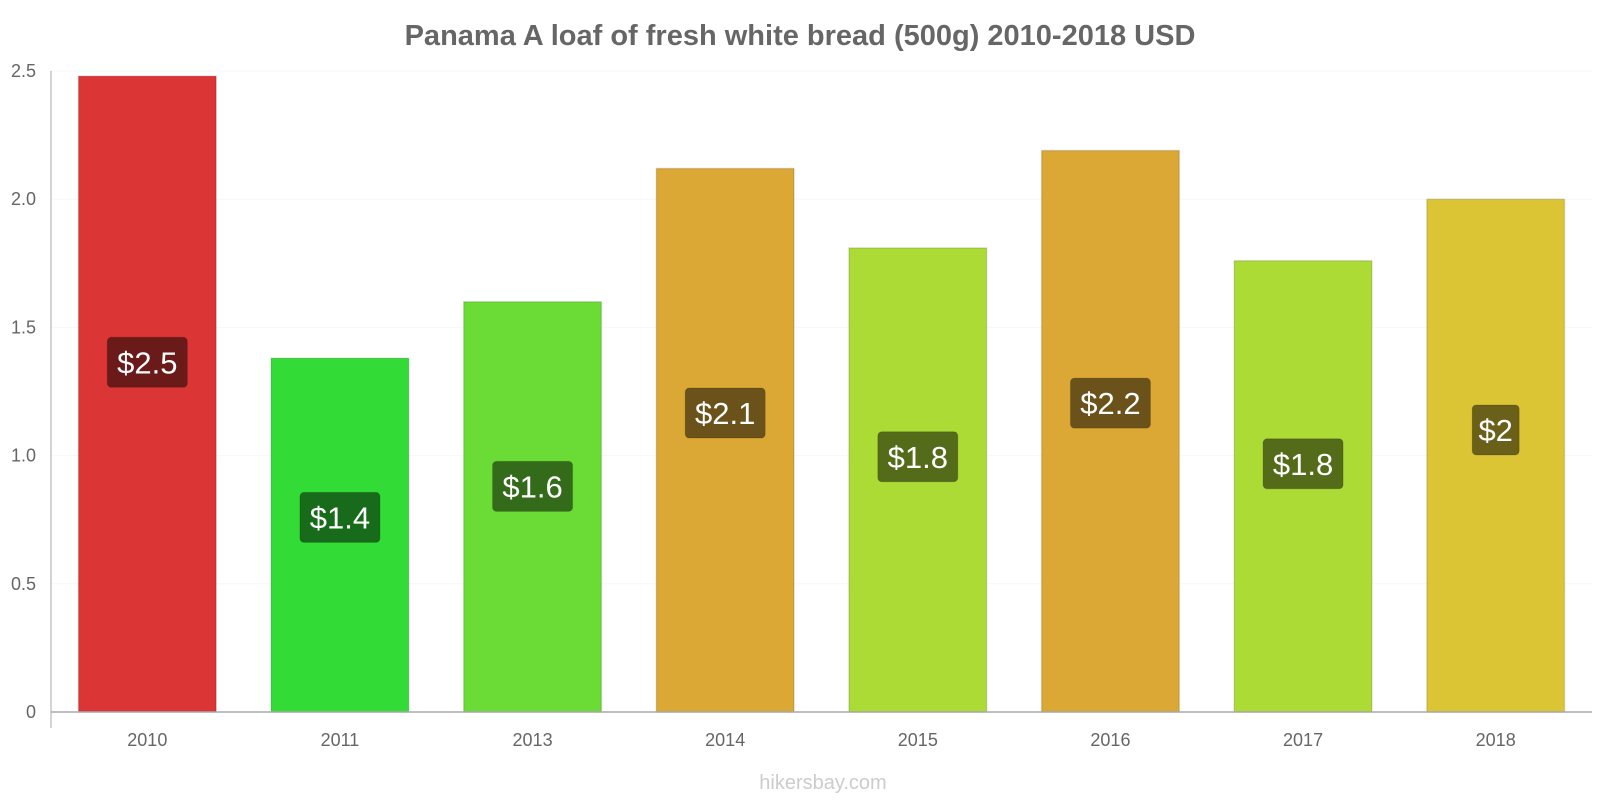  What do you see at coordinates (1110, 740) in the screenshot?
I see `x-tick-label: 2016` at bounding box center [1110, 740].